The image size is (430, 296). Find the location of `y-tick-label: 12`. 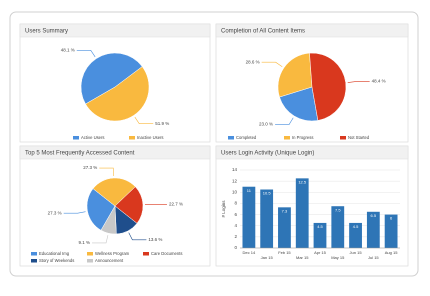

y-tick-label: 12 is located at coordinates (235, 180).